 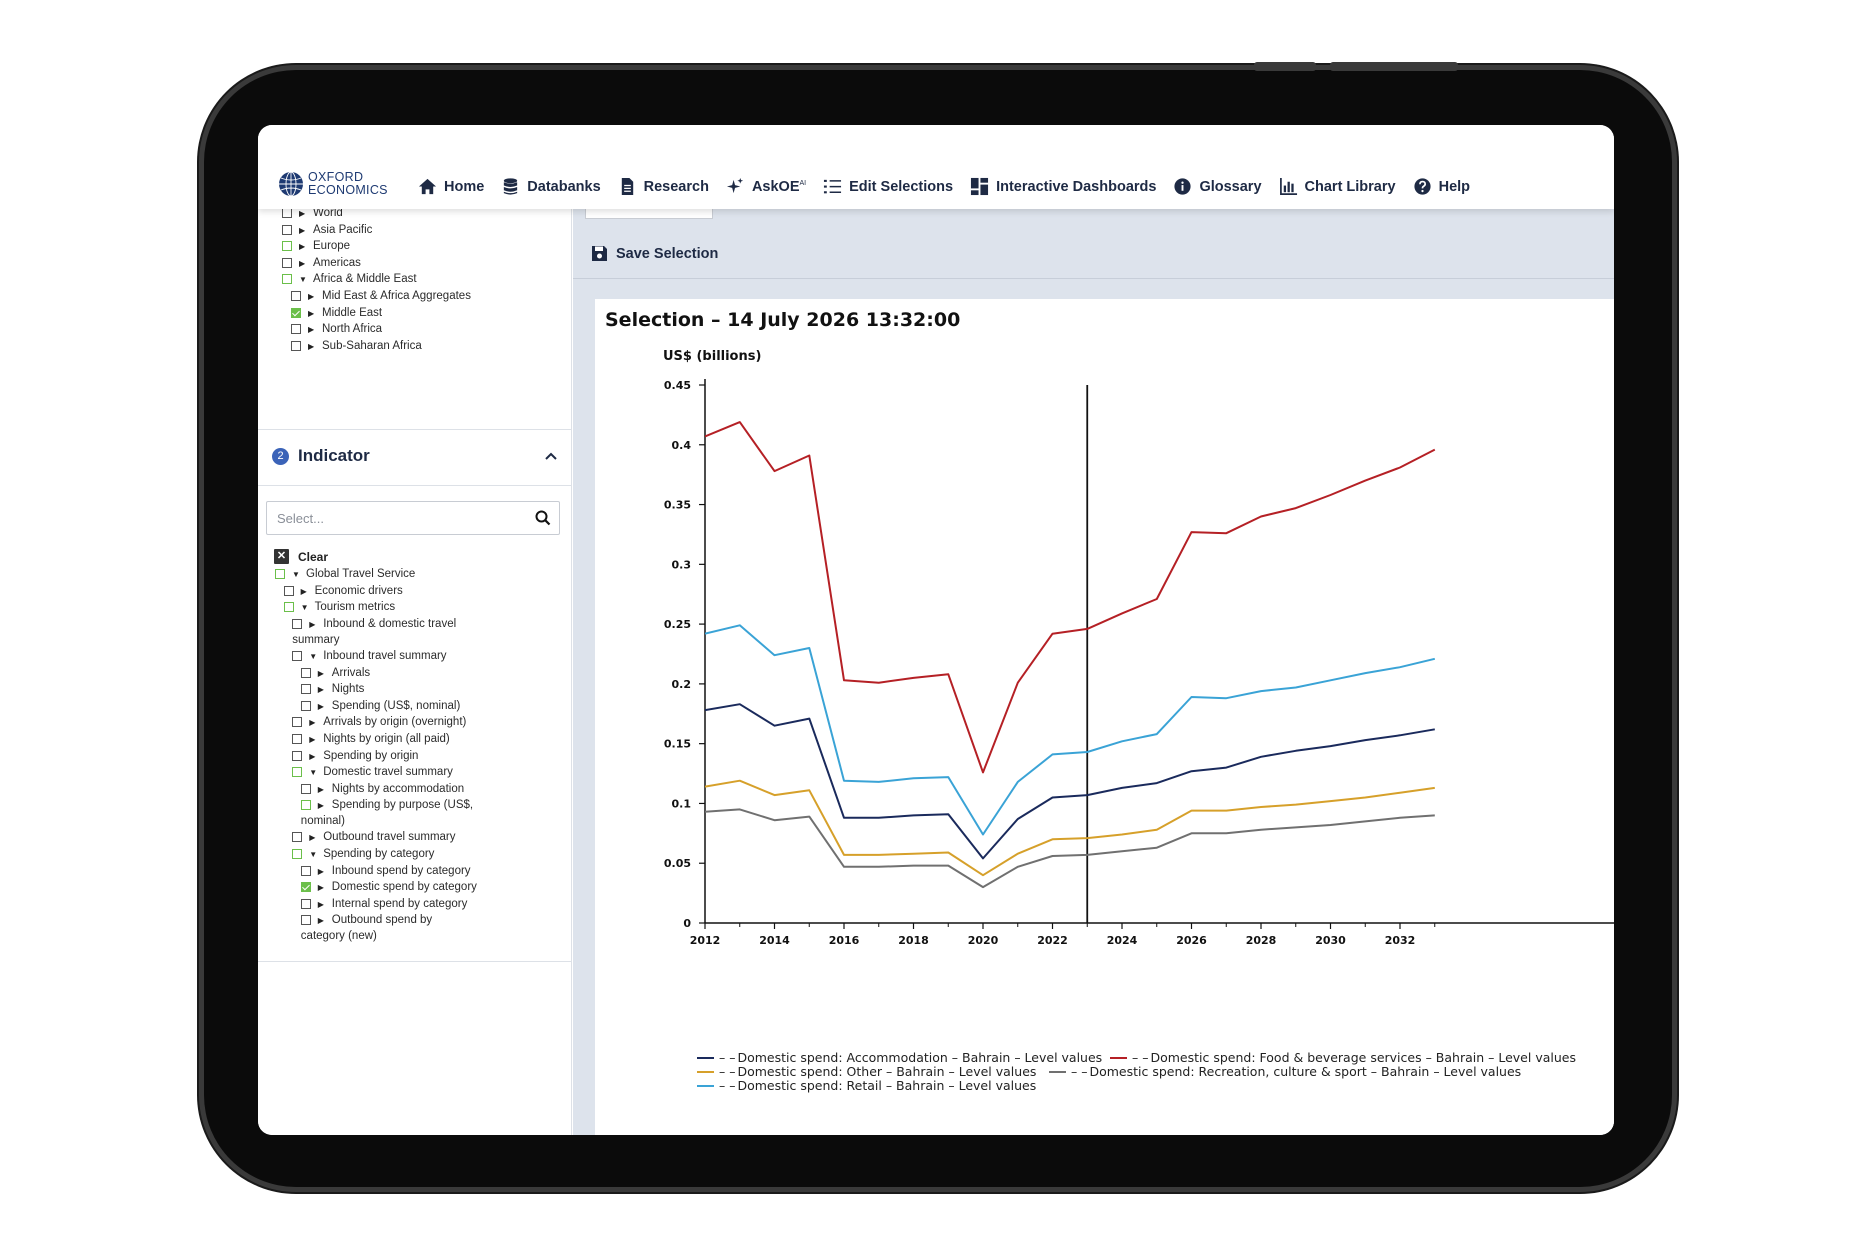 I want to click on tree-item: ▶ Spending (US$, nominal), so click(x=380, y=706).